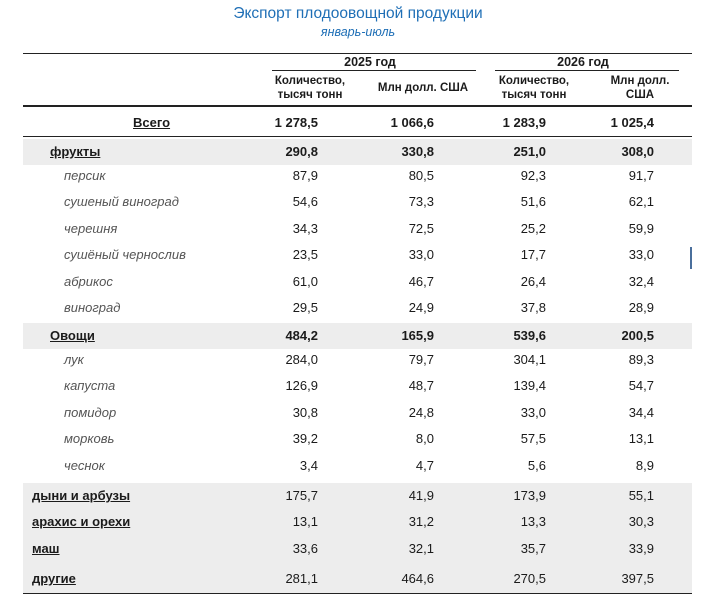 The width and height of the screenshot is (702, 601). What do you see at coordinates (529, 495) in the screenshot?
I see `qty-2026-cell: 173,9` at bounding box center [529, 495].